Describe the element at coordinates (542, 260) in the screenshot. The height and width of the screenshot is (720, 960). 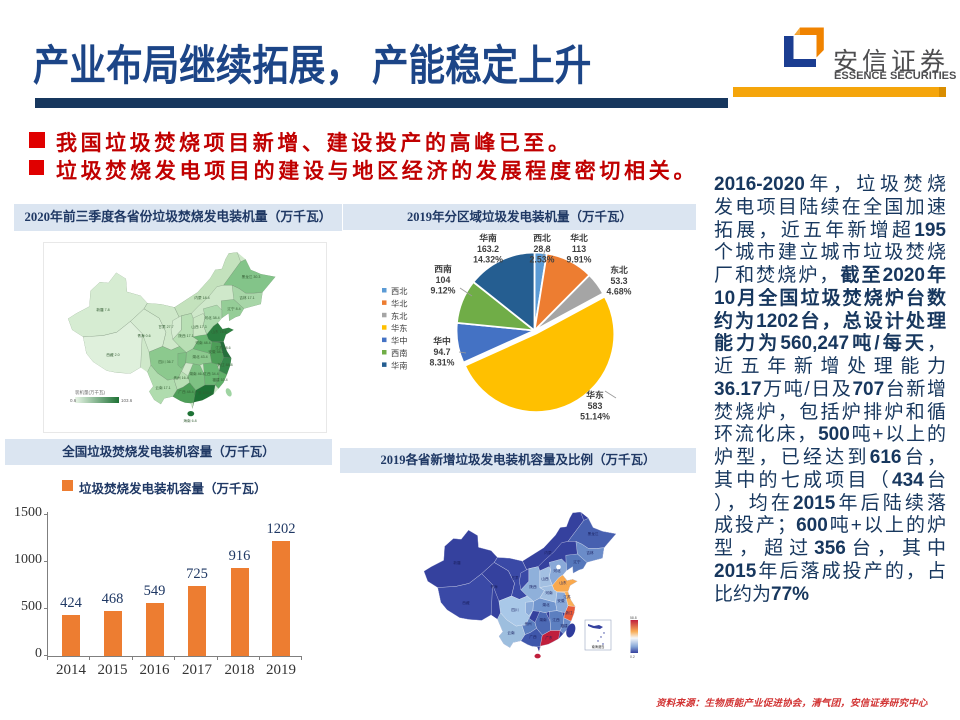
I see `svg-text: 2.53%` at that location.